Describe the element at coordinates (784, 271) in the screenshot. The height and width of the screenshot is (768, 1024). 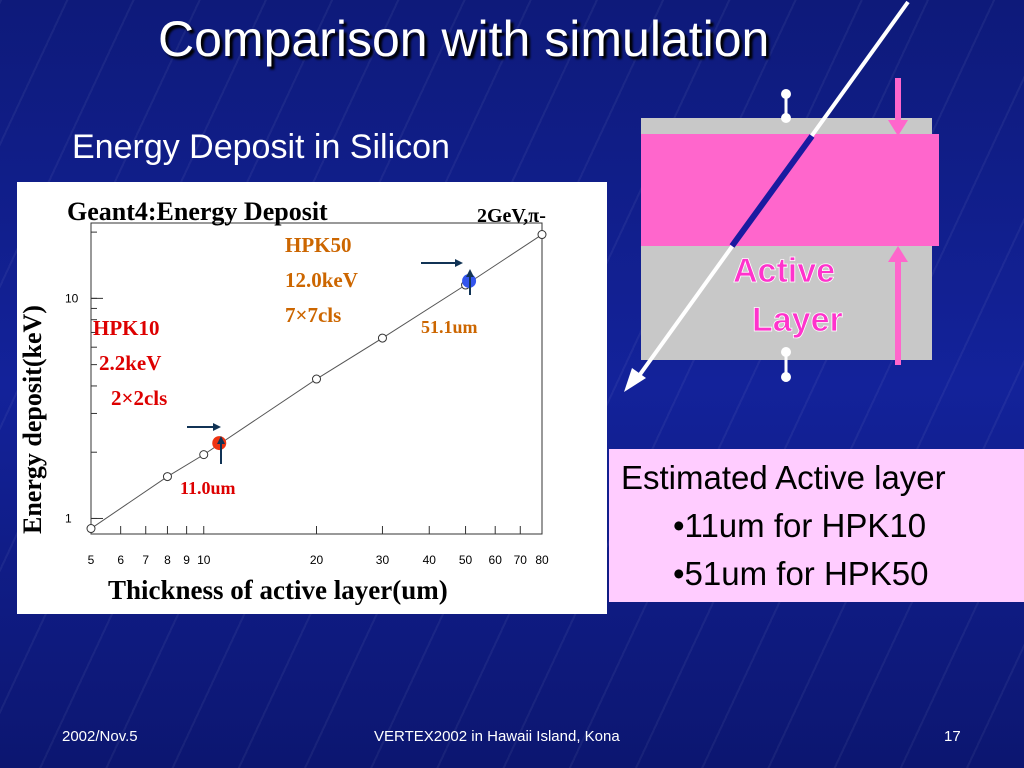
I see `active-label-line1: Active` at that location.